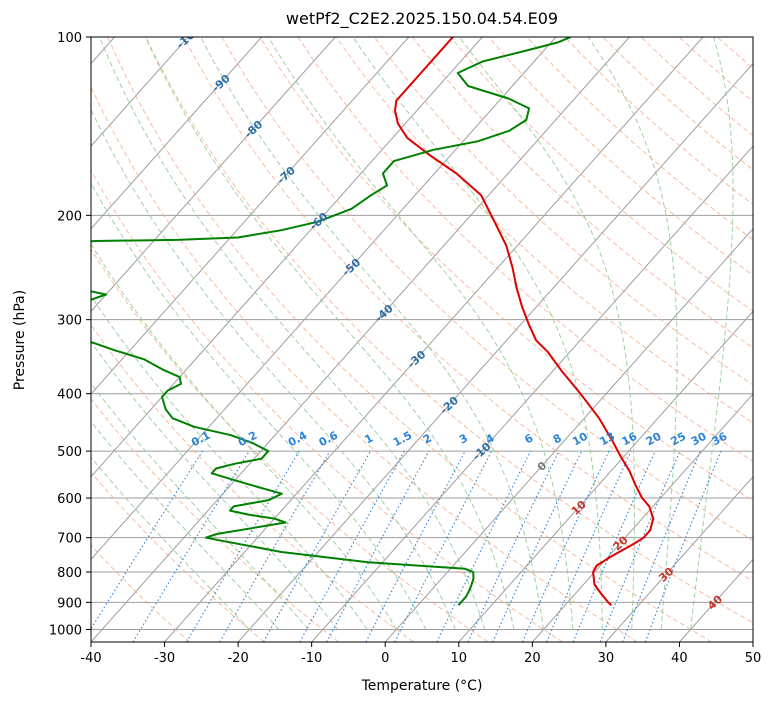  What do you see at coordinates (237, 658) in the screenshot?
I see `x-tick-label: -20` at bounding box center [237, 658].